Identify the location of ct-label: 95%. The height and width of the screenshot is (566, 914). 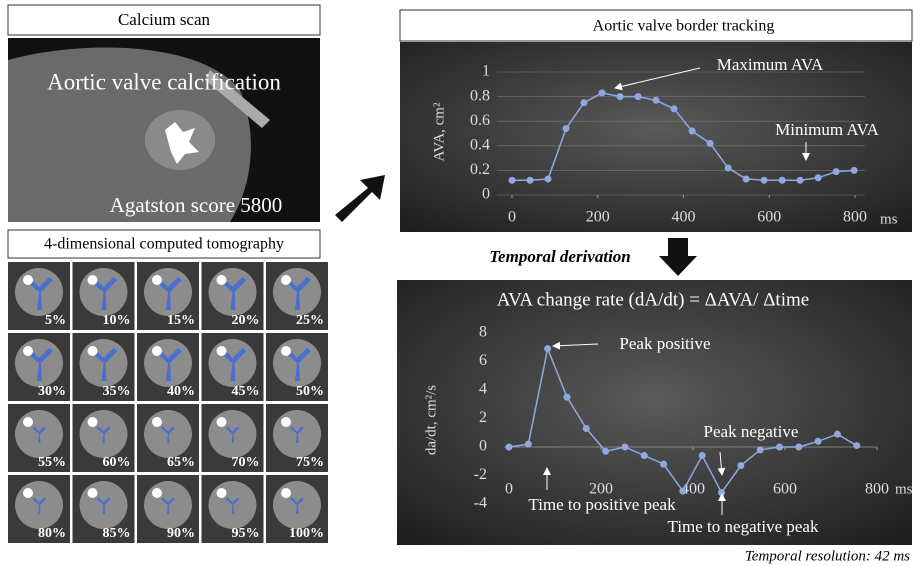
(246, 533).